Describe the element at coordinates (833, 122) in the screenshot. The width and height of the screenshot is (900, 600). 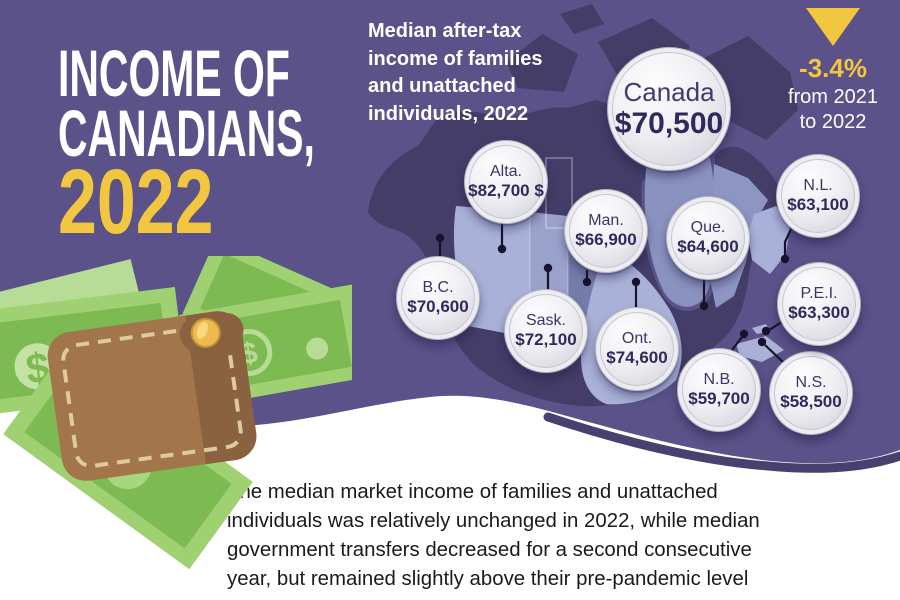
I see `change-caption-line2: to 2022` at that location.